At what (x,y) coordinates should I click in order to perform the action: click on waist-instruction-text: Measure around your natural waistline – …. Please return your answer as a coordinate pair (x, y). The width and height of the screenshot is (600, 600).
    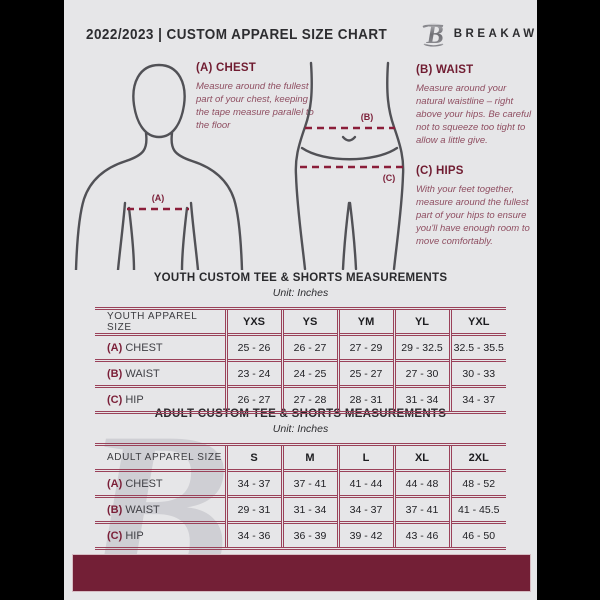
    Looking at the image, I should click on (474, 115).